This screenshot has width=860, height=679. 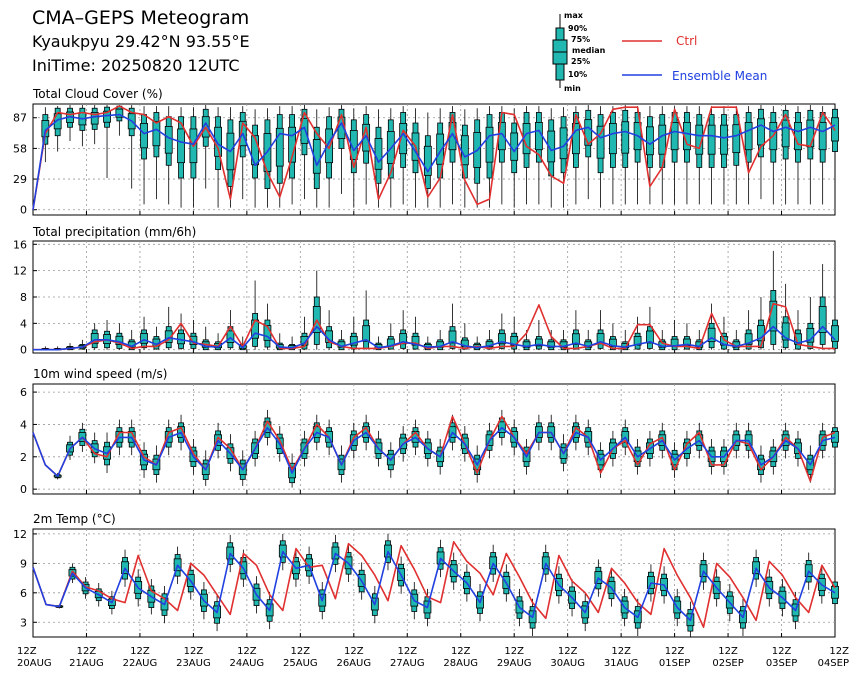 I want to click on panel-title: Total Cloud Cover (%), so click(x=97, y=94).